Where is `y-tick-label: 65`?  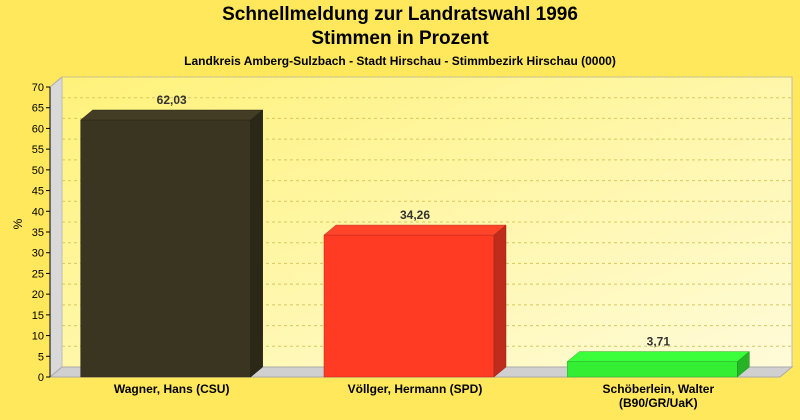 y-tick-label: 65 is located at coordinates (38, 109).